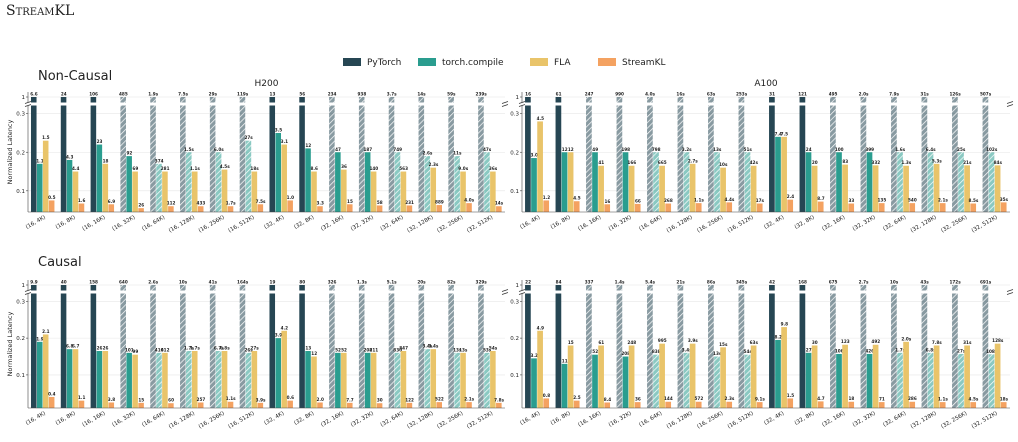 The image size is (1018, 442). What do you see at coordinates (864, 224) in the screenshot?
I see `x-tick-label: (32, 32K)` at bounding box center [864, 224].